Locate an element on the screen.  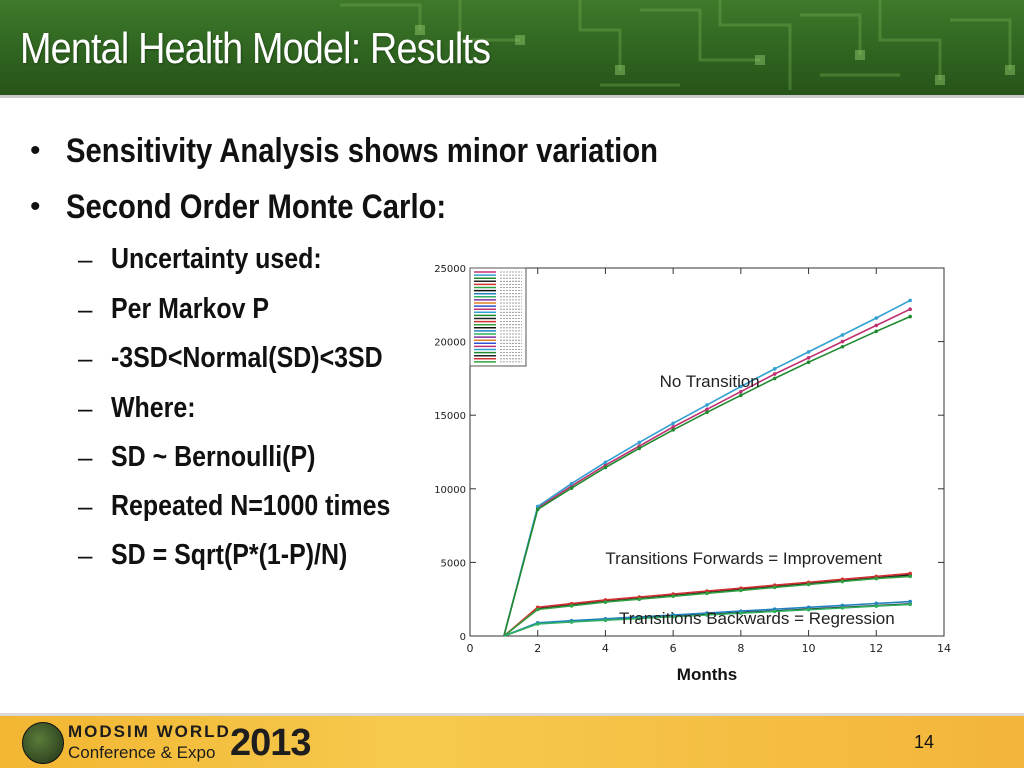
globe-icon is located at coordinates (43, 743).